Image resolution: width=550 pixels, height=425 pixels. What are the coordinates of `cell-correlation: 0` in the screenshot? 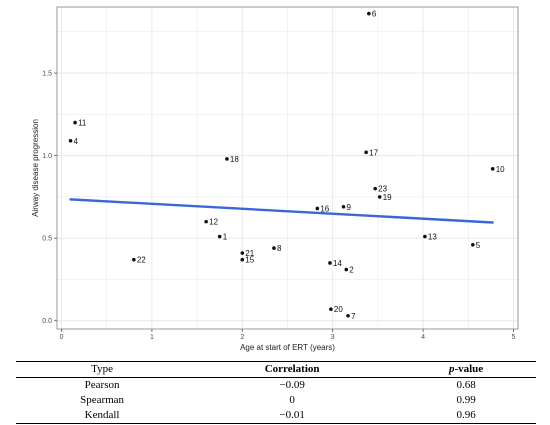 It's located at (292, 400).